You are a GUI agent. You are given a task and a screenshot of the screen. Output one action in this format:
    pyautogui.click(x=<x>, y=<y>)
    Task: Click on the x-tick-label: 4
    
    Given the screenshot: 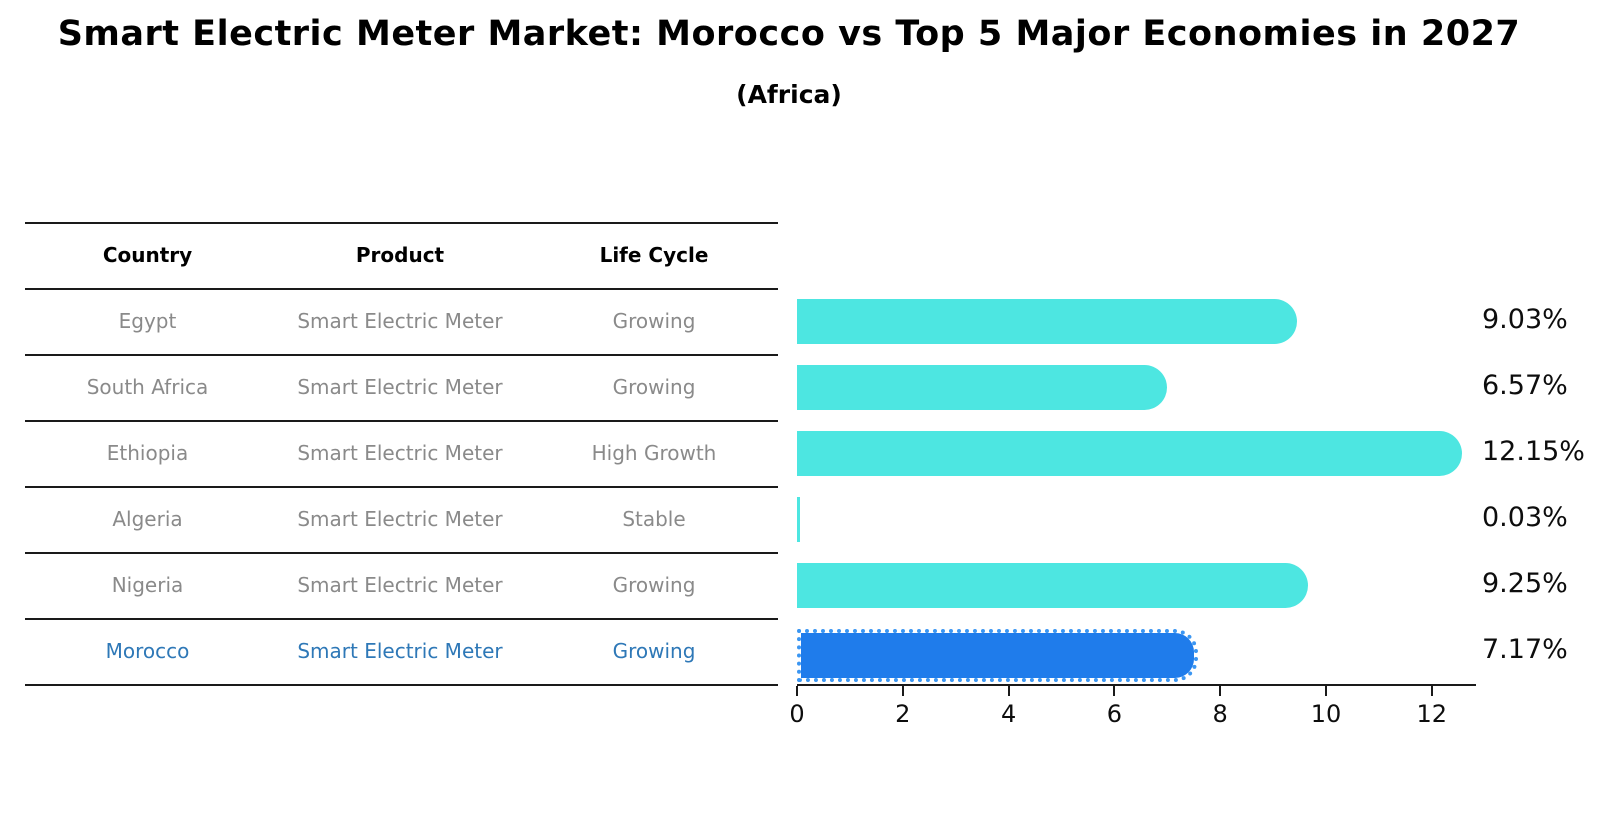 What is the action you would take?
    pyautogui.click(x=1008, y=714)
    